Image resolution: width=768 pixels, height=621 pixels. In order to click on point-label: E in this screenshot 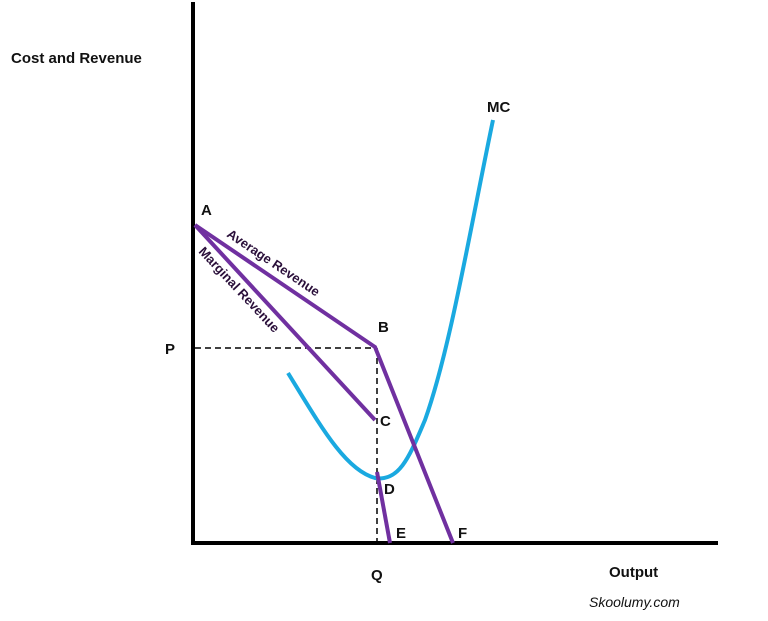, I will do `click(401, 533)`.